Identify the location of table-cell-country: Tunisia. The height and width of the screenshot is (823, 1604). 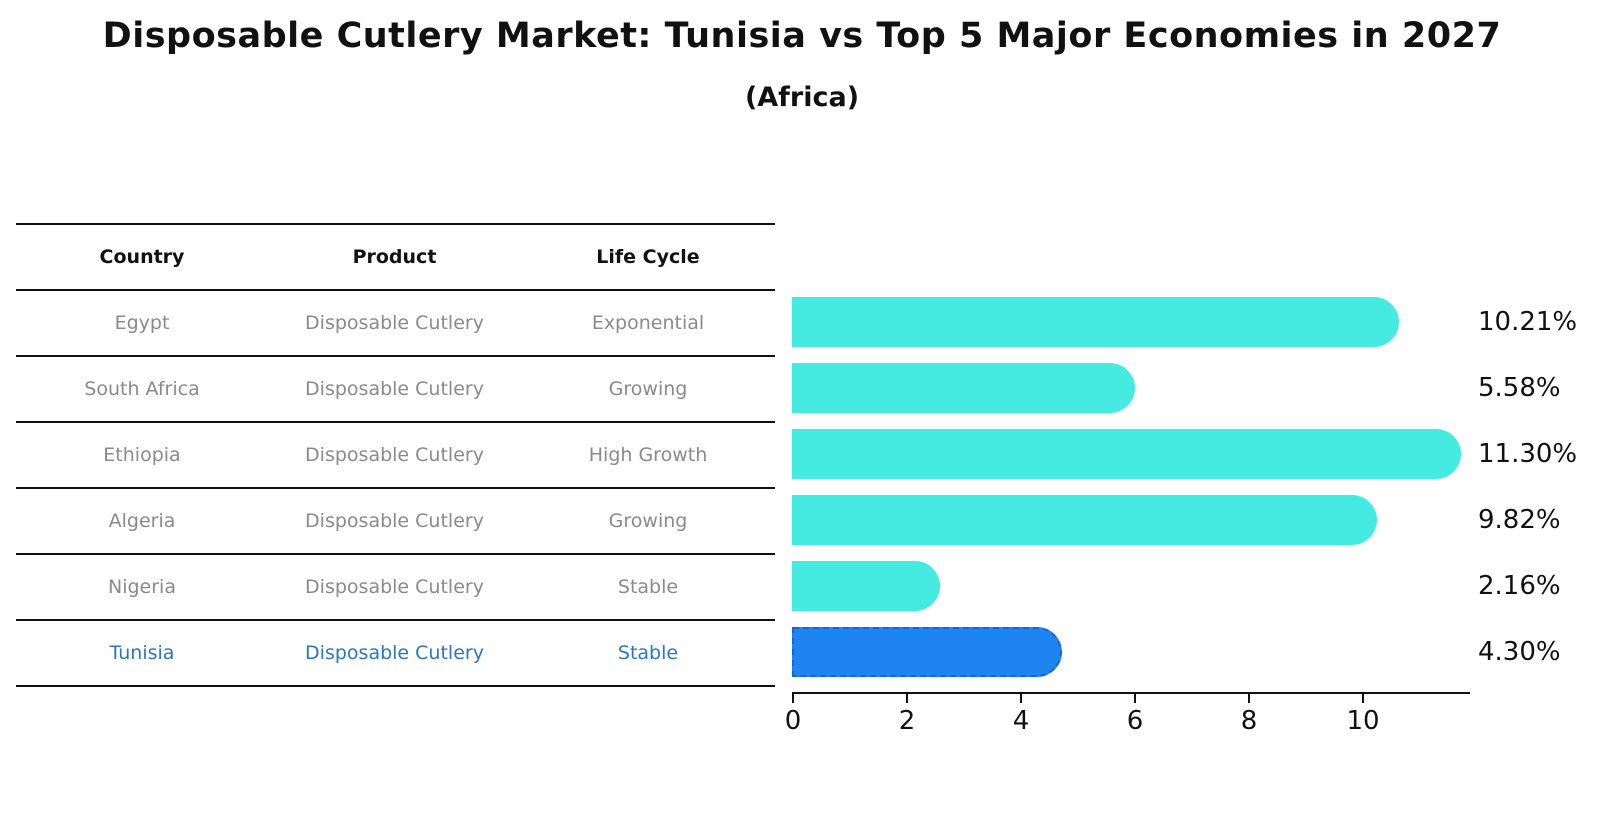
(142, 653).